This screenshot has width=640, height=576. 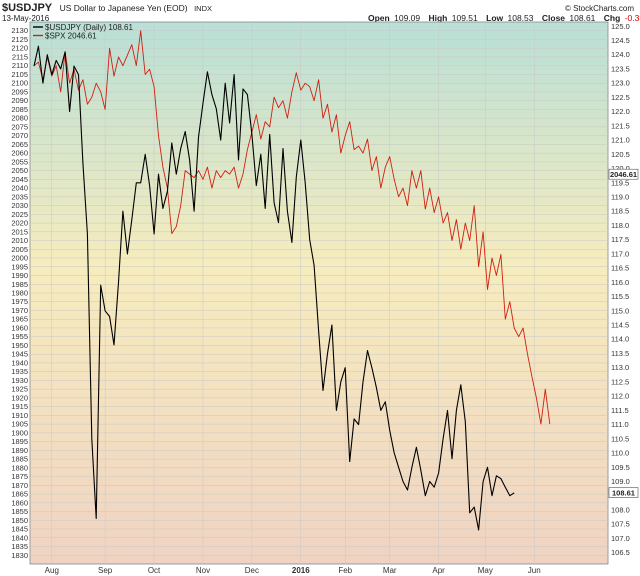 I want to click on left-tick-label: 2075, so click(x=19, y=126).